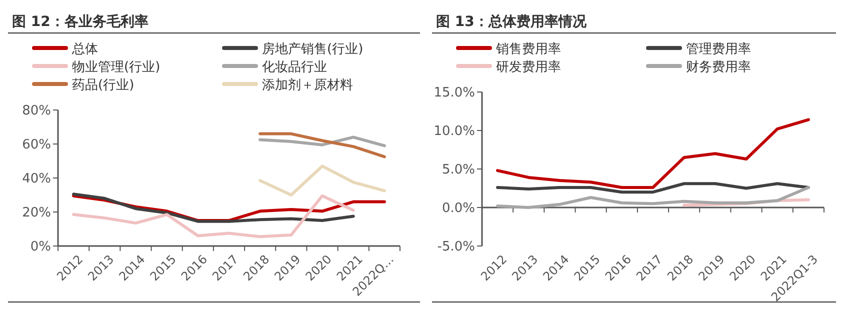  I want to click on legend-label: 添加剂＋原材料, so click(307, 85).